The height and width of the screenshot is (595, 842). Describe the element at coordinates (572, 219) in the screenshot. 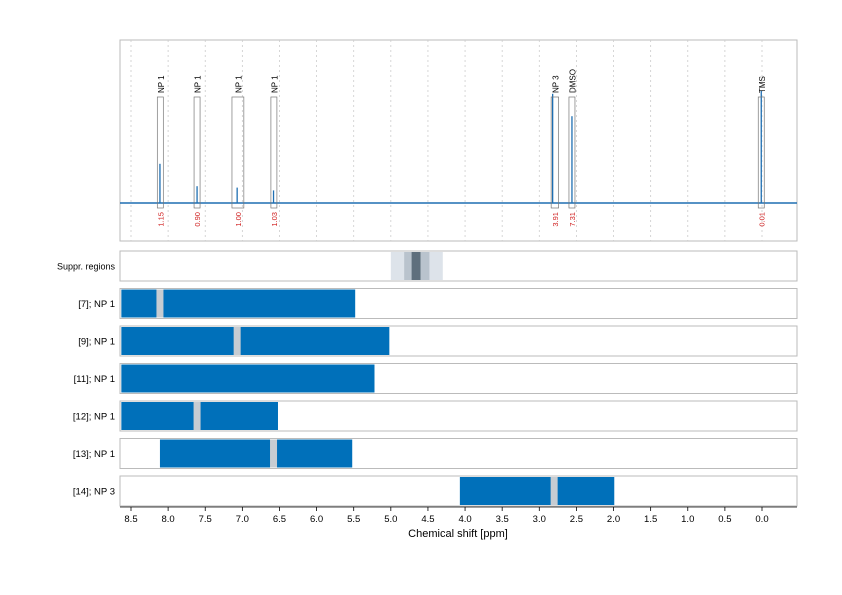

I see `annotation-integral: 7.31` at that location.